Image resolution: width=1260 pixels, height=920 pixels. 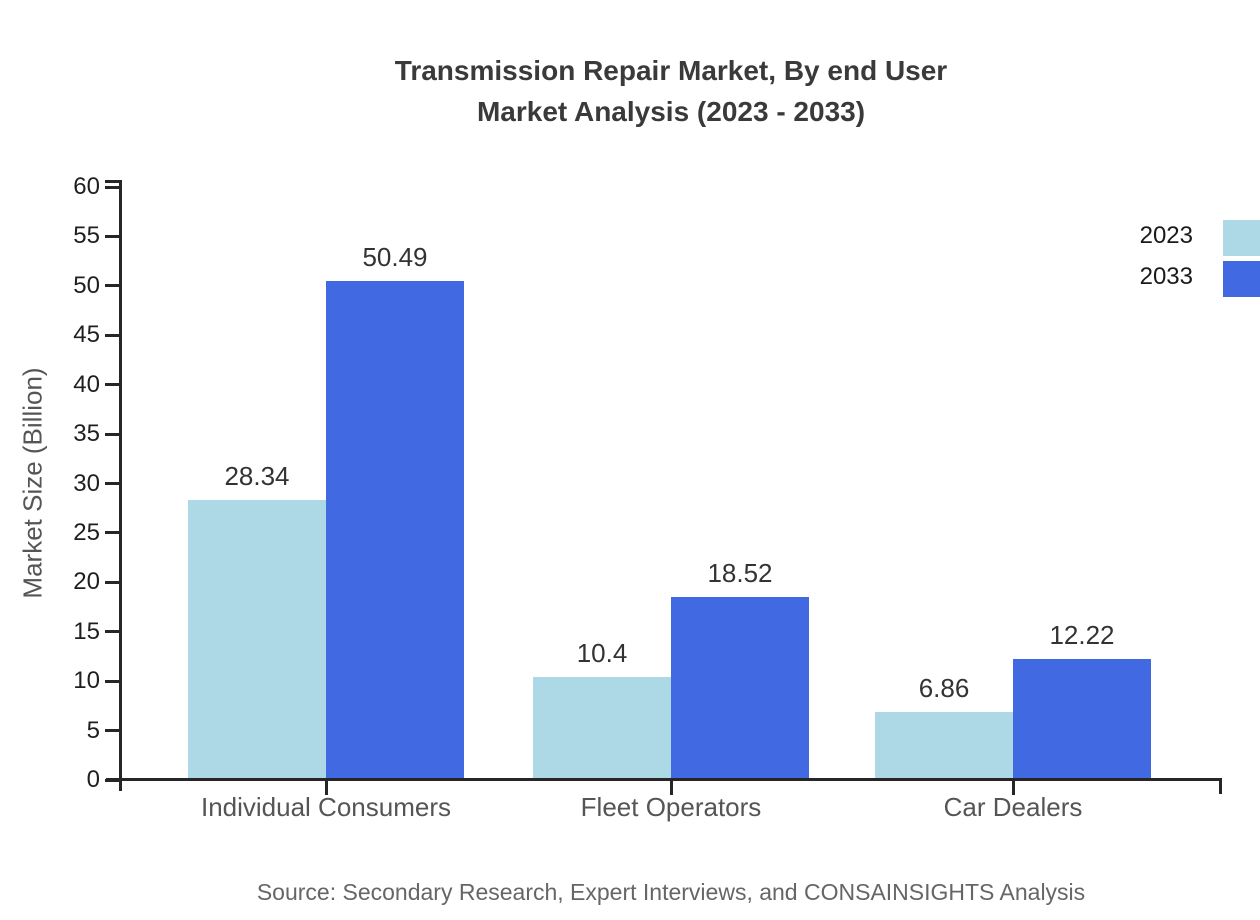 What do you see at coordinates (671, 70) in the screenshot?
I see `chart-title-line-1: Transmission Repair Market, By end User` at bounding box center [671, 70].